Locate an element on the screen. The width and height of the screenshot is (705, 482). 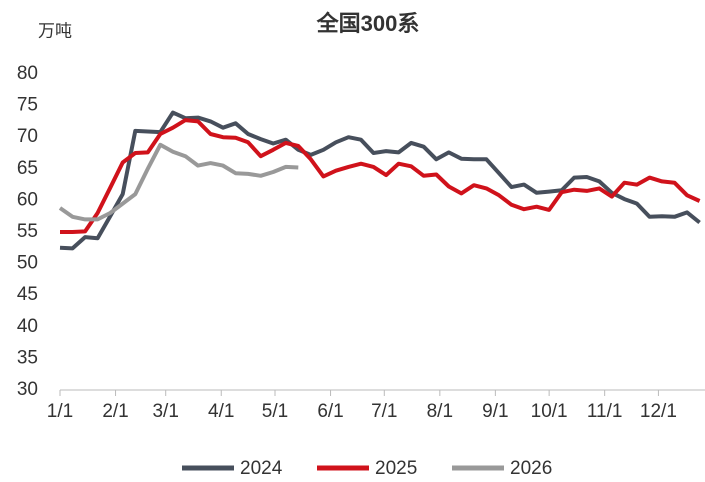
x-tick-label: 11/1 is located at coordinates (605, 411).